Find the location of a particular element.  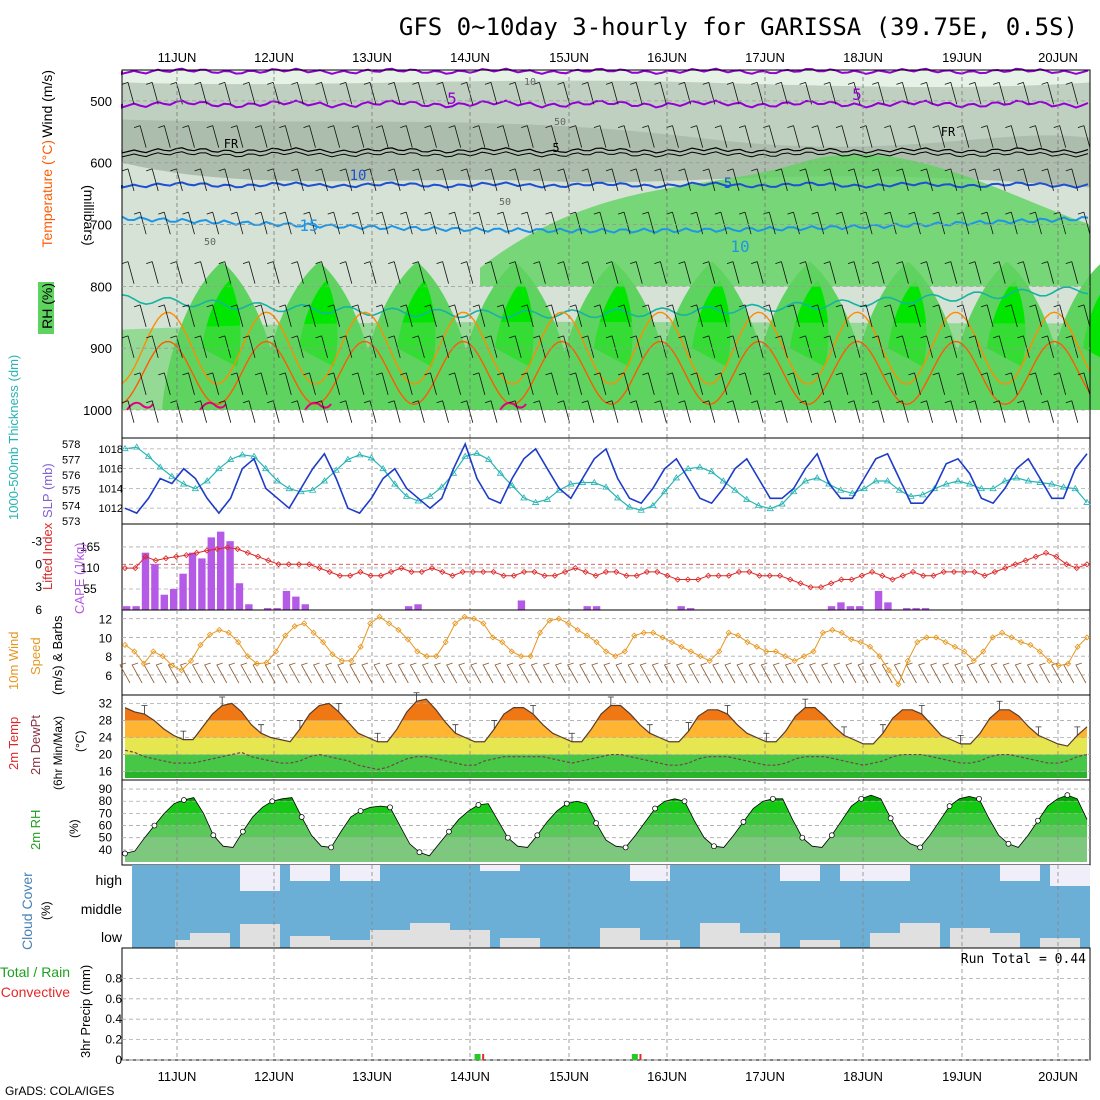

temp-band is located at coordinates (606, 729).